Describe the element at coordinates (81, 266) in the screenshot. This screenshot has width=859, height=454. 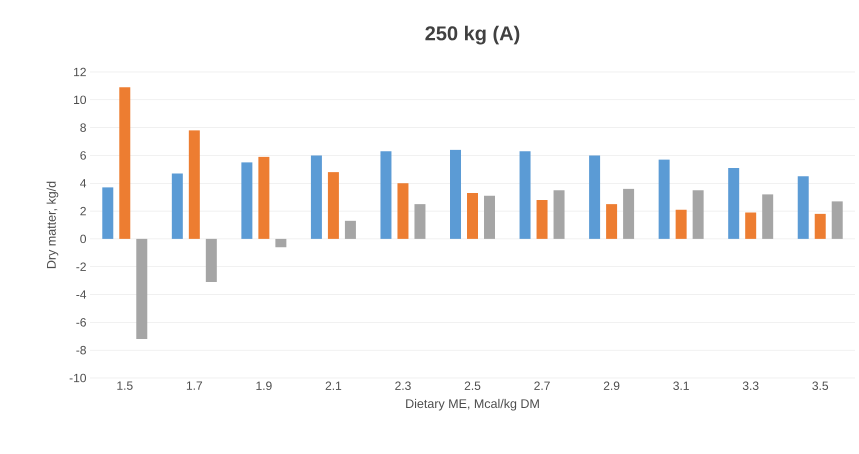
I see `y-tick-label: -2` at that location.